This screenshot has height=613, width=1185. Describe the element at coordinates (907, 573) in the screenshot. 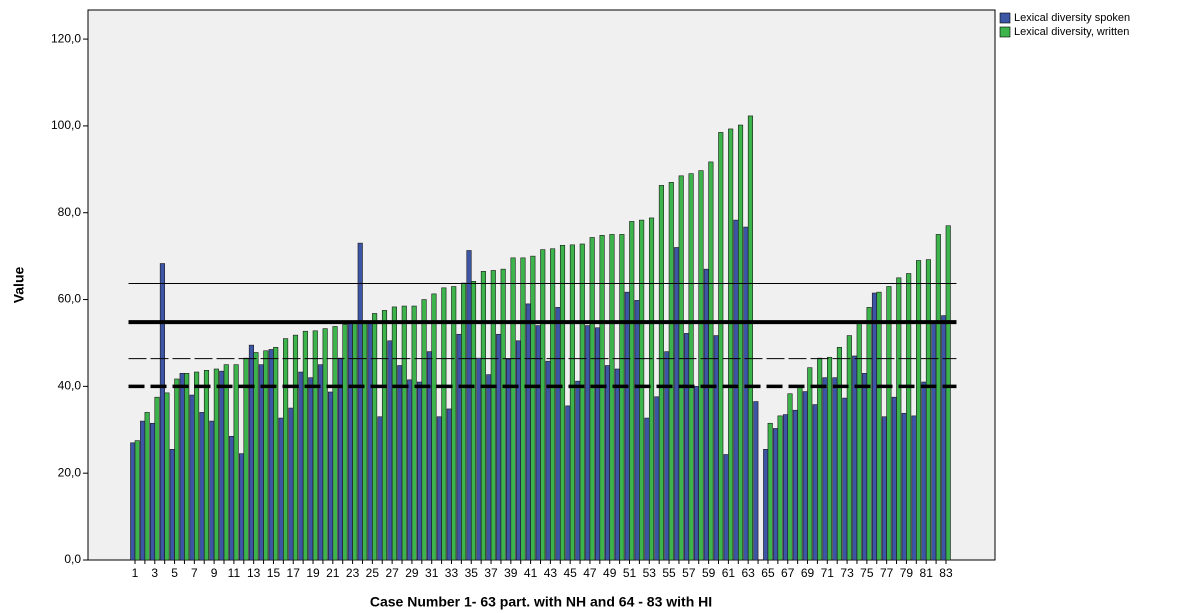

I see `x-tick-label: 79` at that location.